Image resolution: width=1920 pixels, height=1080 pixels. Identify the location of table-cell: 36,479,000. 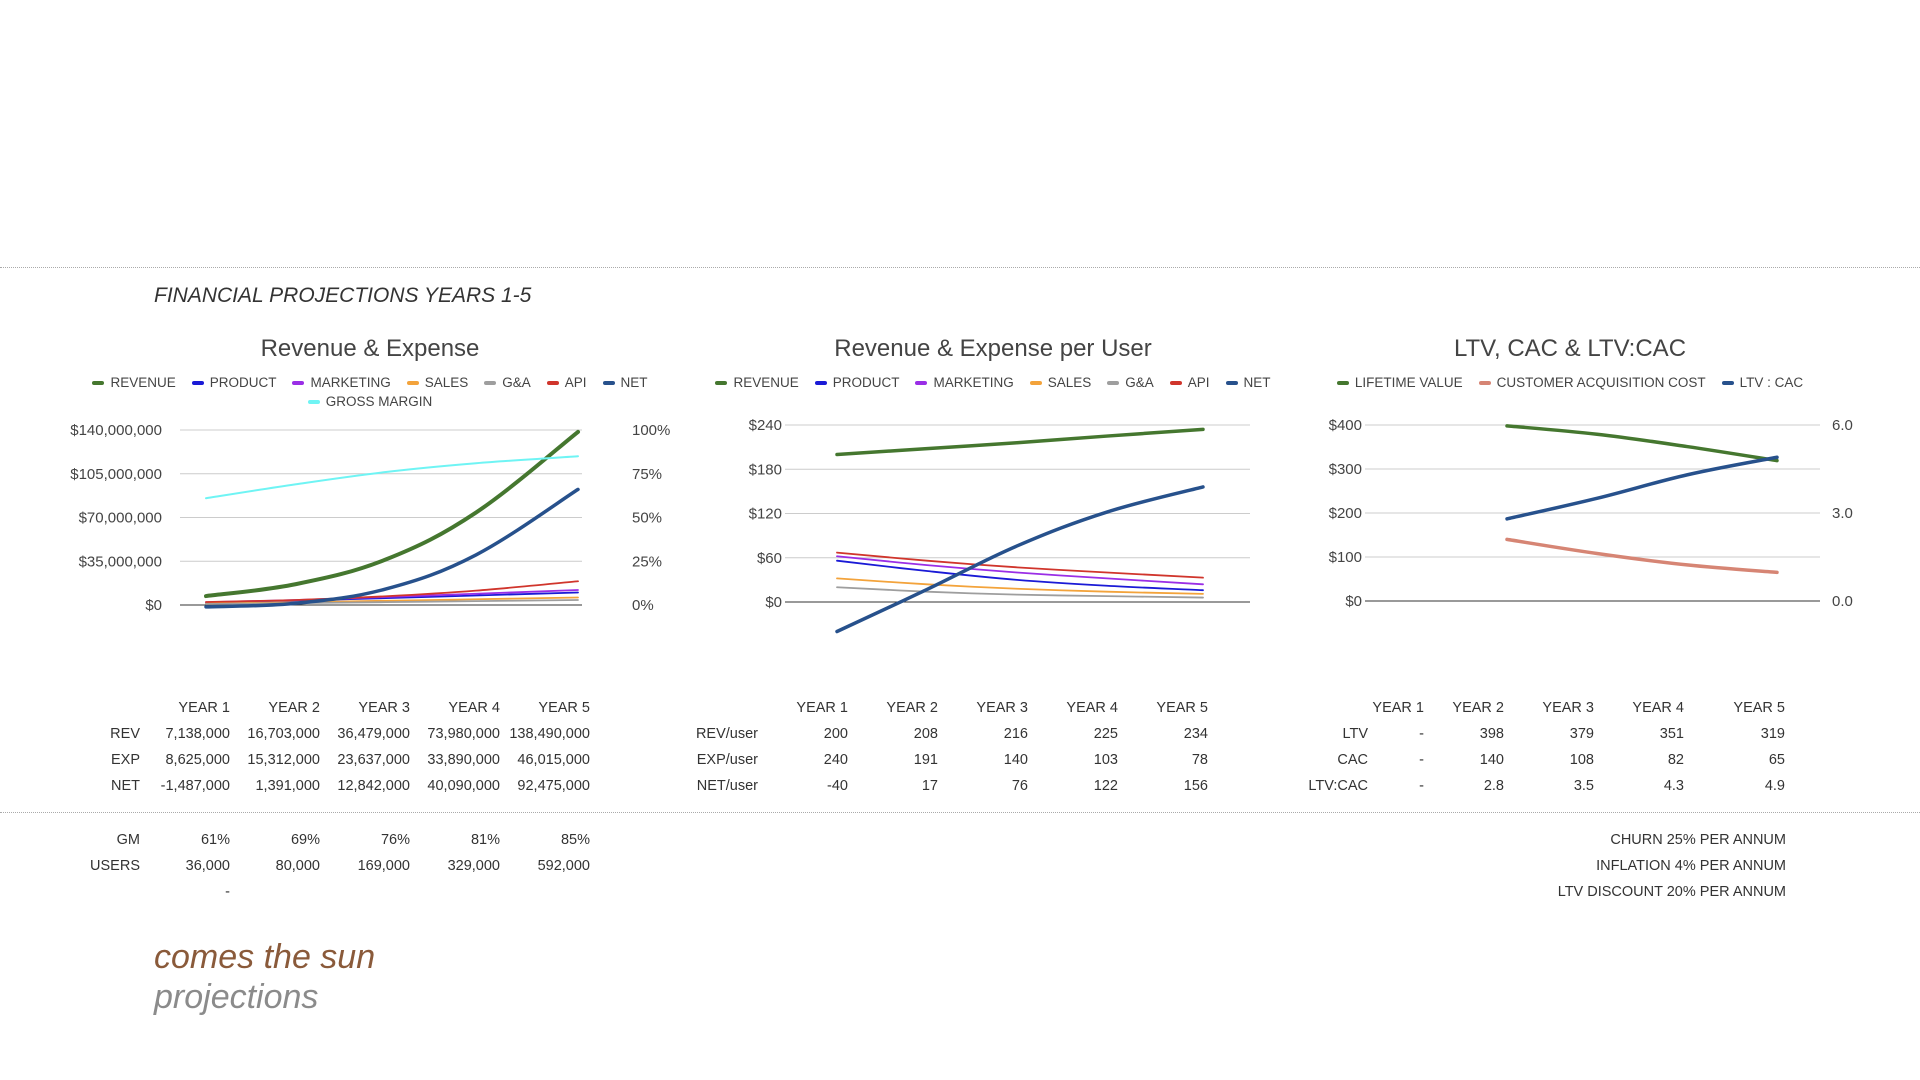
(373, 734).